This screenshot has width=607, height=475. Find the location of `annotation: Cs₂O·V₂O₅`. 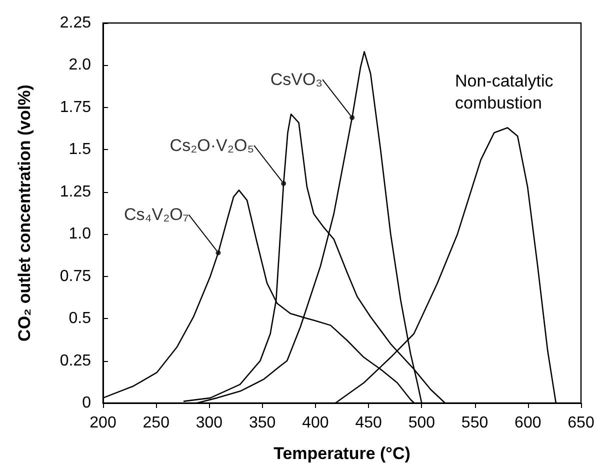

annotation: Cs₂O·V₂O₅ is located at coordinates (212, 145).